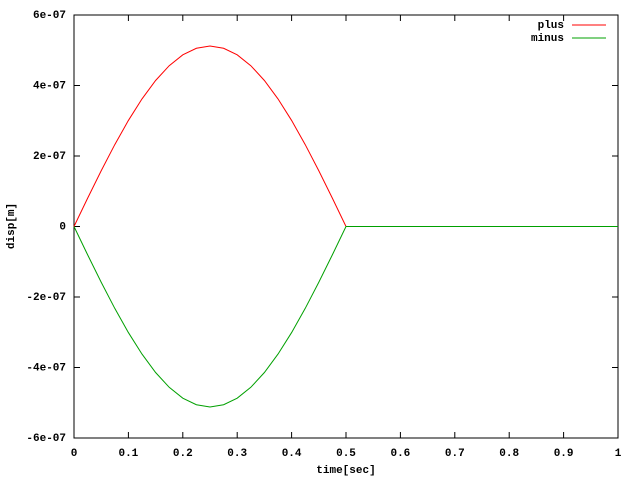 The height and width of the screenshot is (480, 640). I want to click on x-tick-label: 1, so click(618, 454).